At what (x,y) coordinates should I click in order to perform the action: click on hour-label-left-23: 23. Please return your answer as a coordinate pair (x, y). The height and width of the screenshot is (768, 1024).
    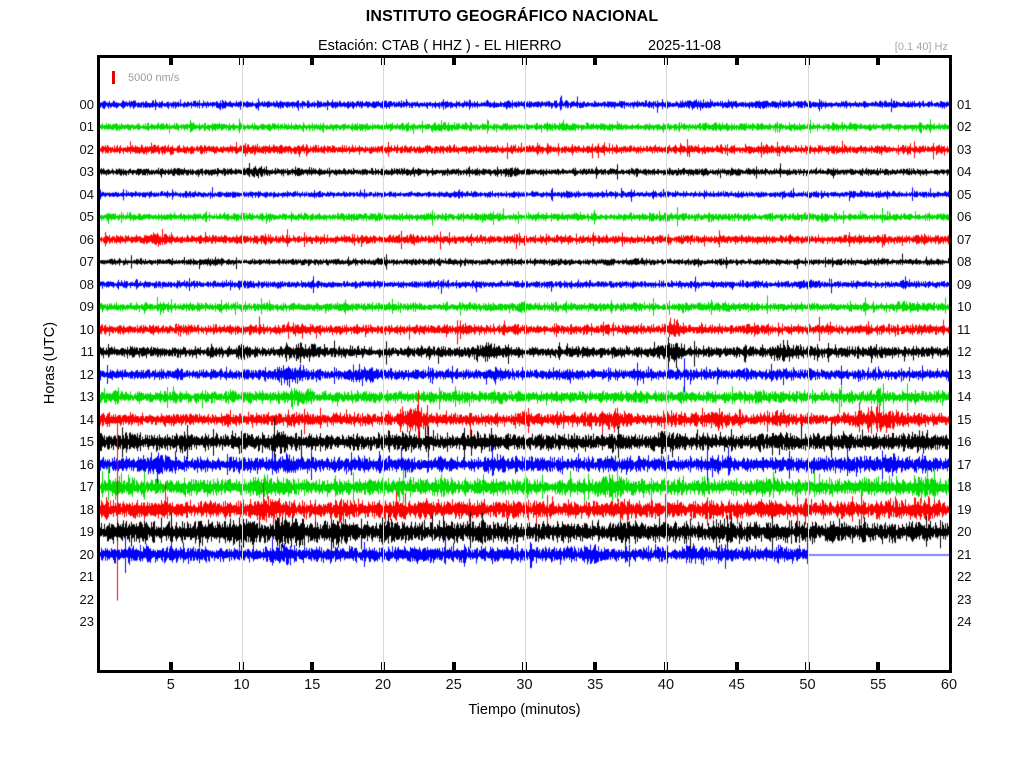
    Looking at the image, I should click on (86, 621).